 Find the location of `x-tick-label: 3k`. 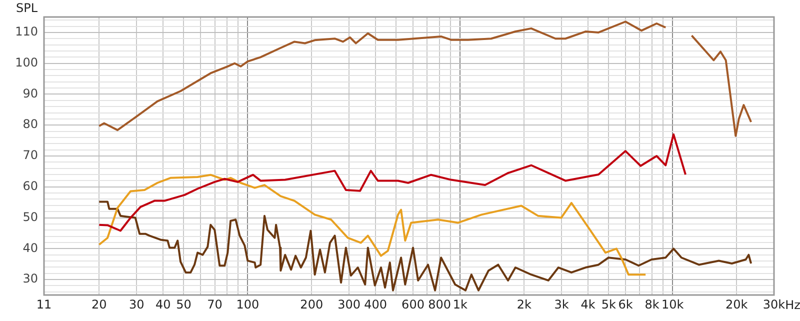

x-tick-label: 3k is located at coordinates (561, 304).